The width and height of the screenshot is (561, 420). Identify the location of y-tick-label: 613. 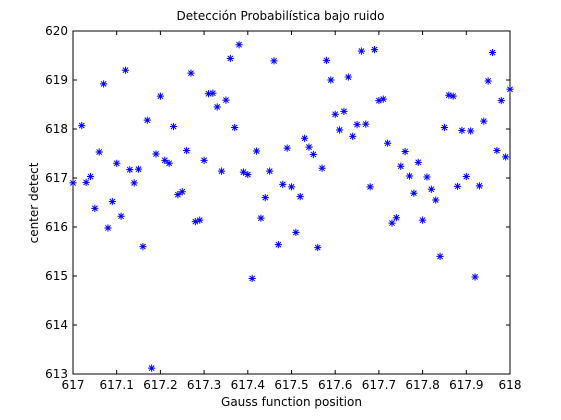
(56, 374).